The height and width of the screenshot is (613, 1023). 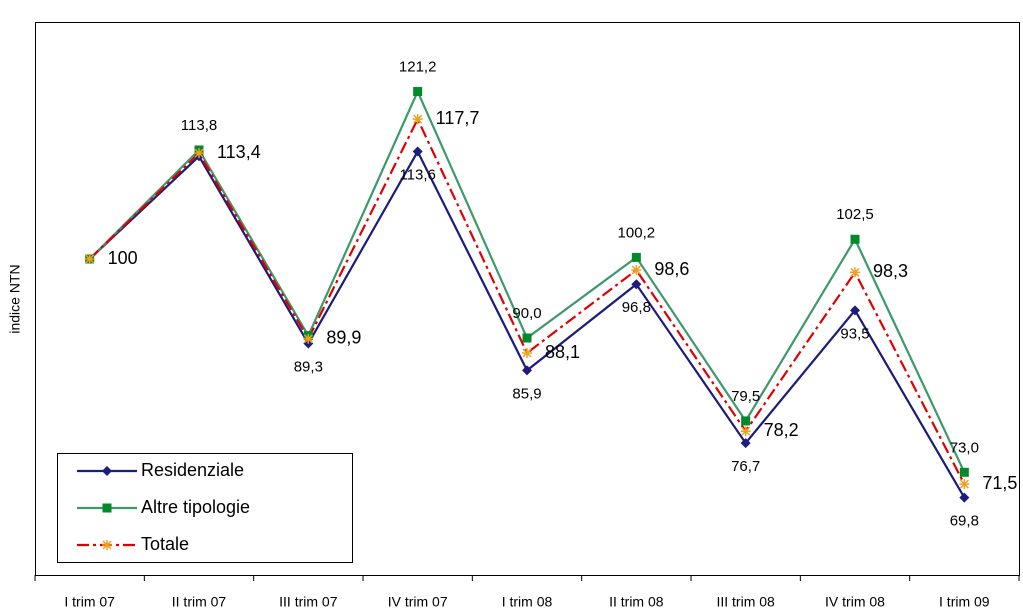 What do you see at coordinates (526, 313) in the screenshot?
I see `data-label: 90,0` at bounding box center [526, 313].